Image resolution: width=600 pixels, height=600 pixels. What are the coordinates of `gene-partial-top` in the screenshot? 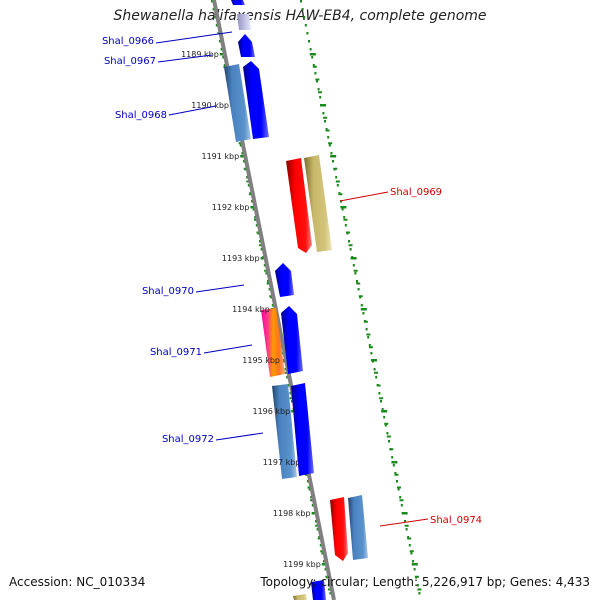 It's located at (241, 15).